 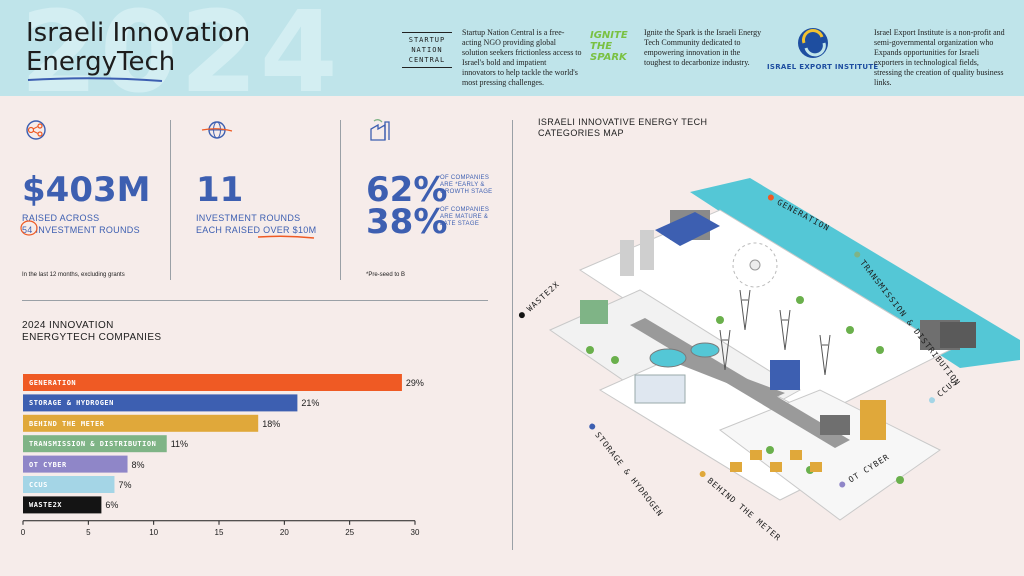 I want to click on mature-stage-text: OF COMPANIES ARE MATURE & LATE STAGE, so click(x=464, y=217).